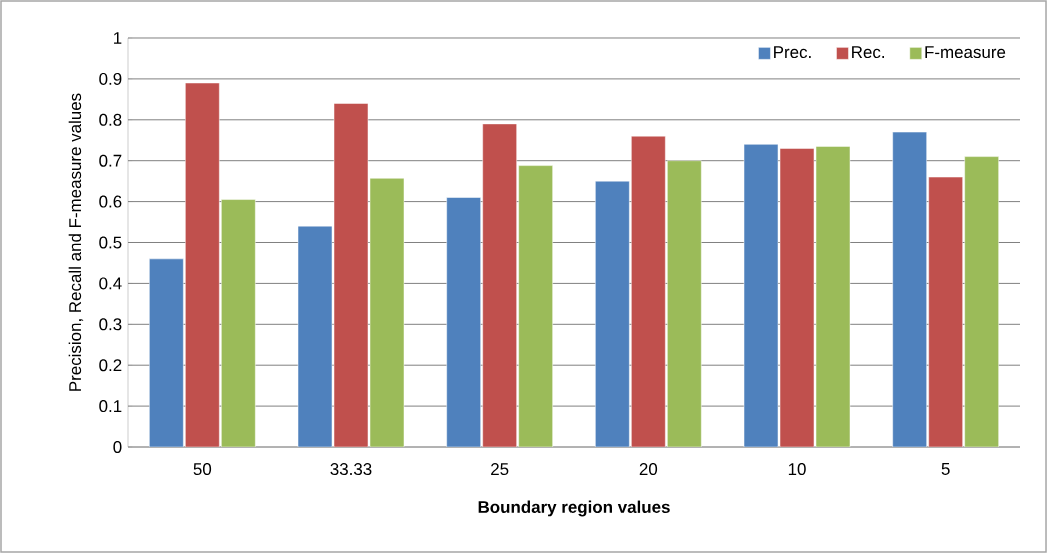  Describe the element at coordinates (110, 324) in the screenshot. I see `y-tick-label: 0.3` at that location.